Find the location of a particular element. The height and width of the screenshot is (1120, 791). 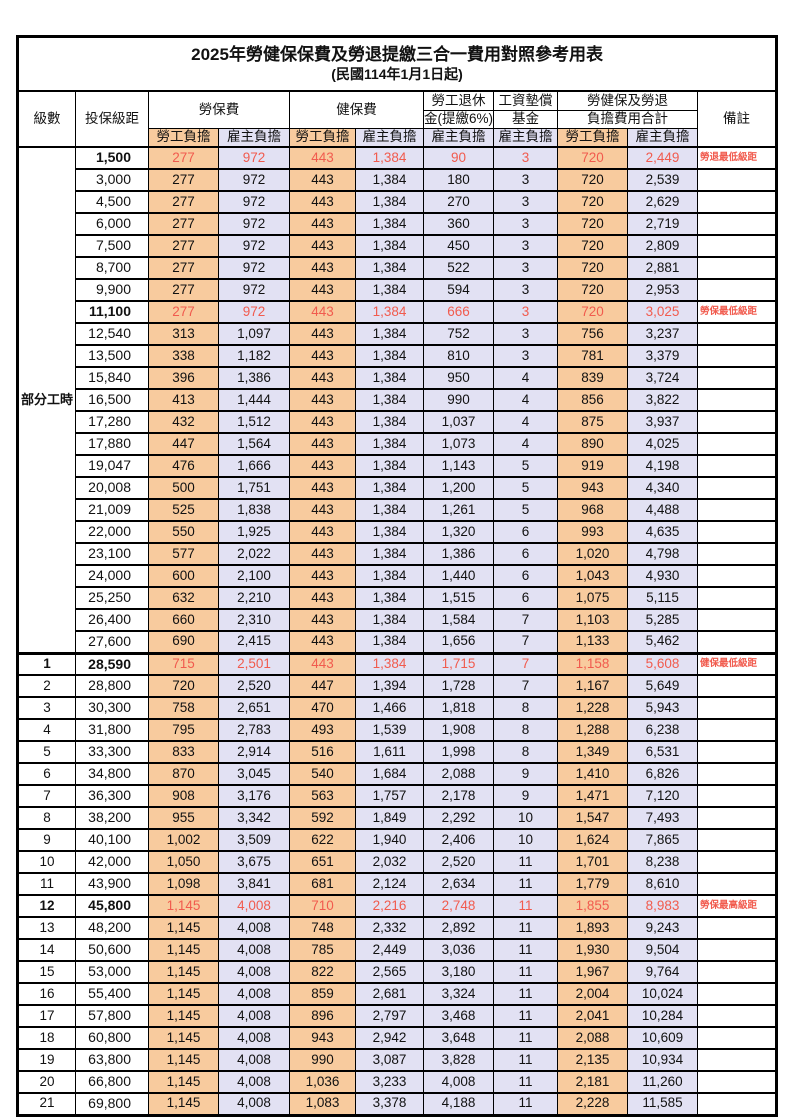

table-row: 13,500 338 1,182 443 1,384 810 3 781 3,379 is located at coordinates (398, 356).